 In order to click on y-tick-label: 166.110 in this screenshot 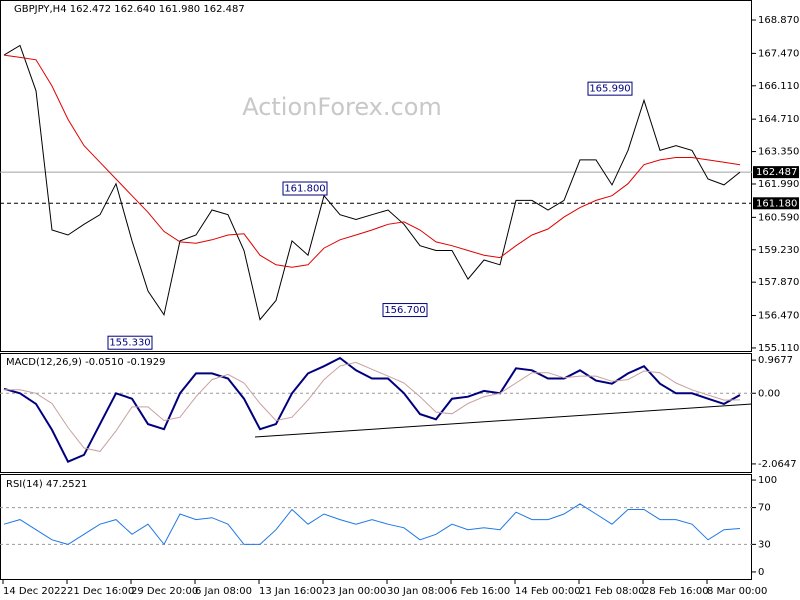, I will do `click(778, 86)`.